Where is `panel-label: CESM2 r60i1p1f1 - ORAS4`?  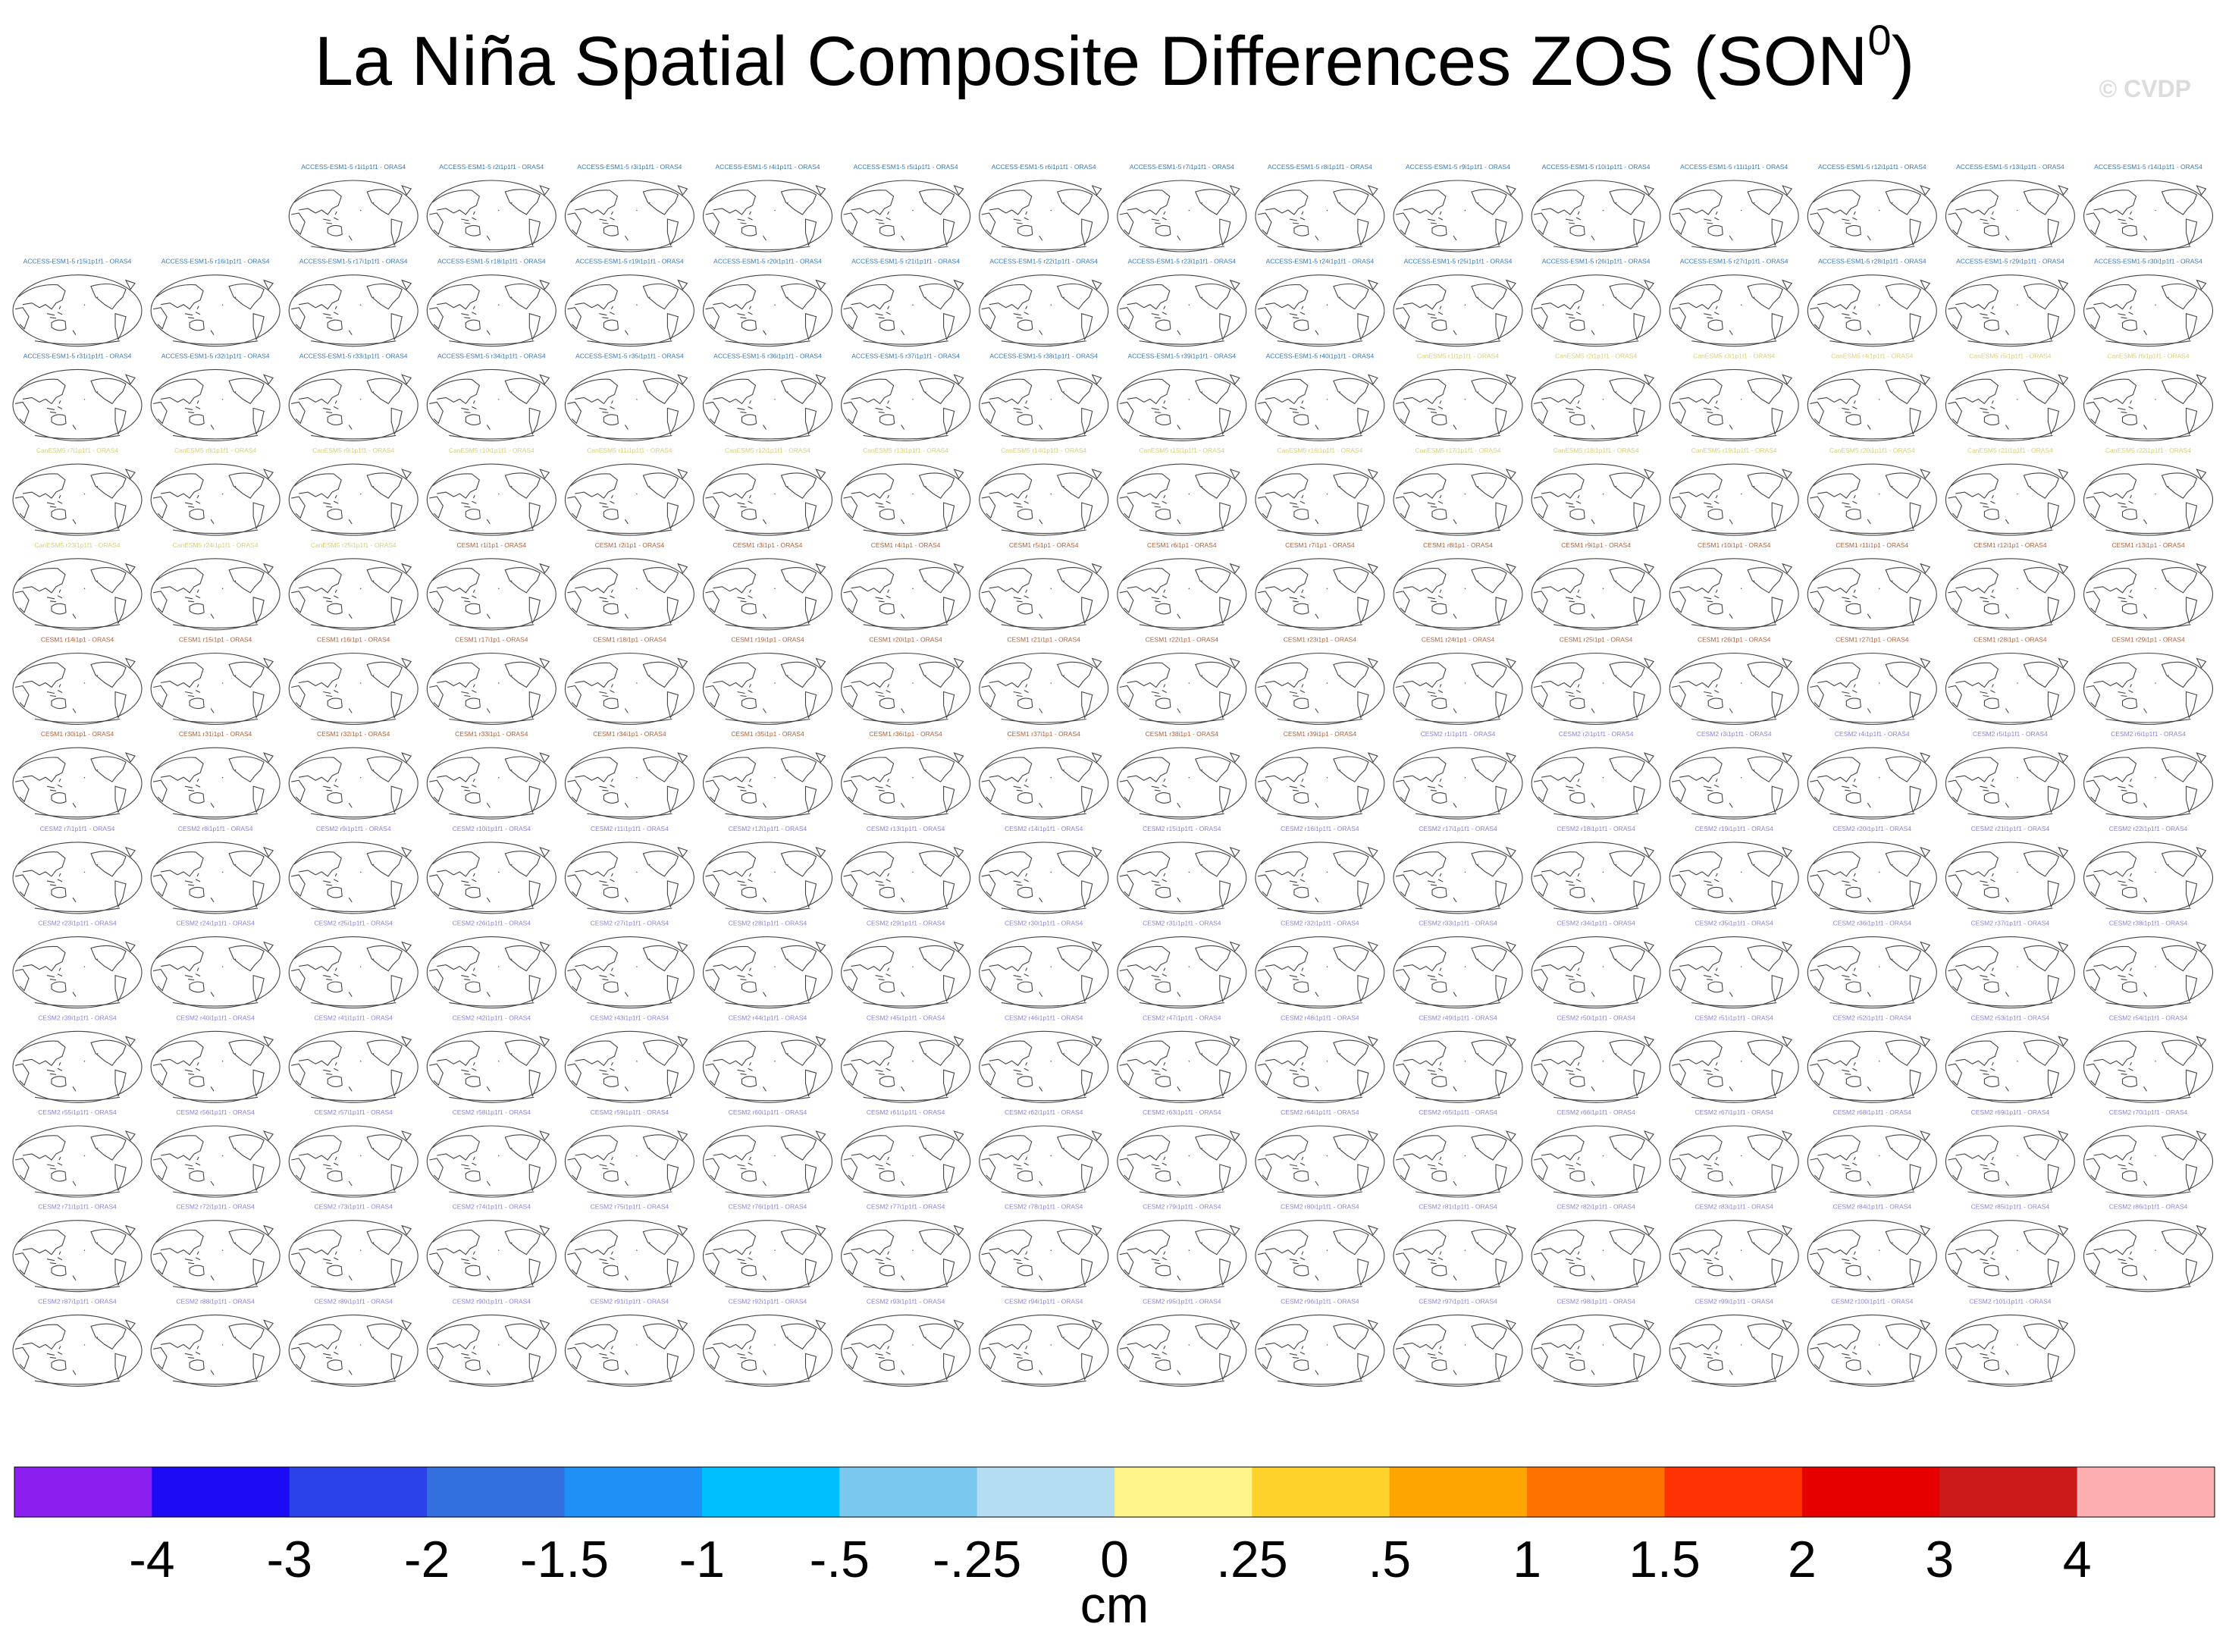
panel-label: CESM2 r60i1p1f1 - ORAS4 is located at coordinates (768, 1112).